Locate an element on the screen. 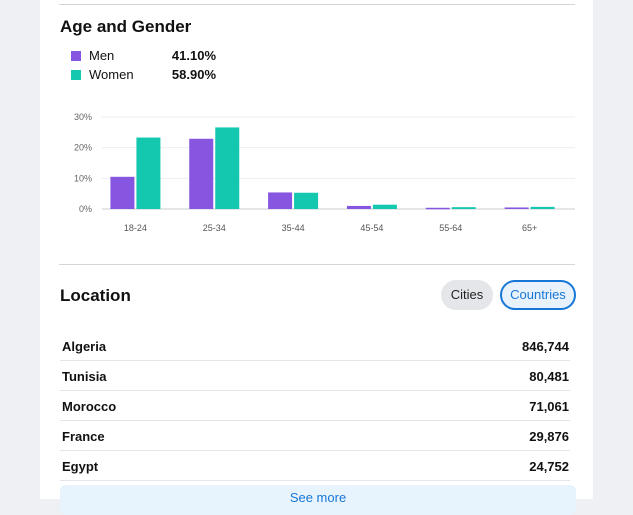  country-value: 71,061 is located at coordinates (549, 406).